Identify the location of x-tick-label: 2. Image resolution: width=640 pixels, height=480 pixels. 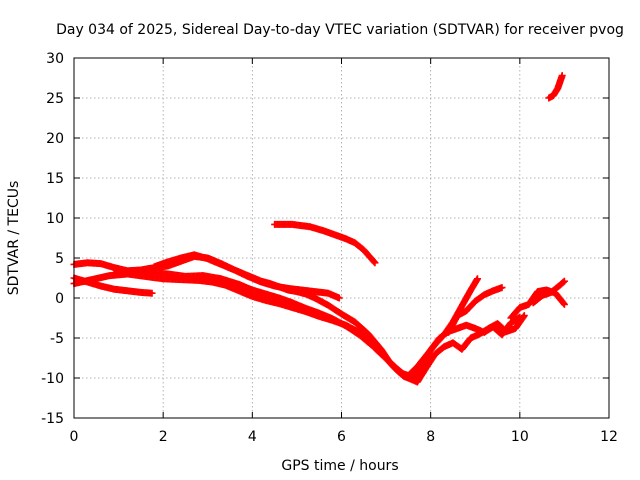
(163, 437).